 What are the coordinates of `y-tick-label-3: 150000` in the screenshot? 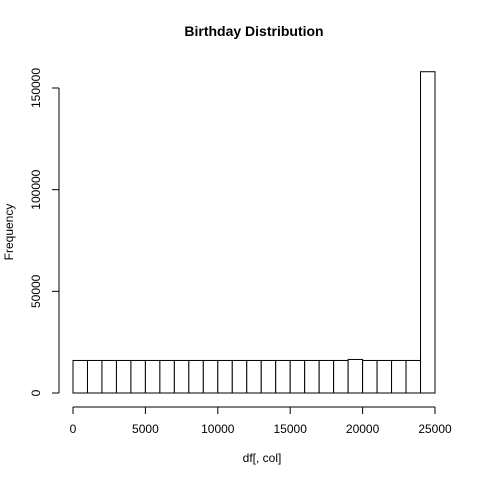 It's located at (36, 88).